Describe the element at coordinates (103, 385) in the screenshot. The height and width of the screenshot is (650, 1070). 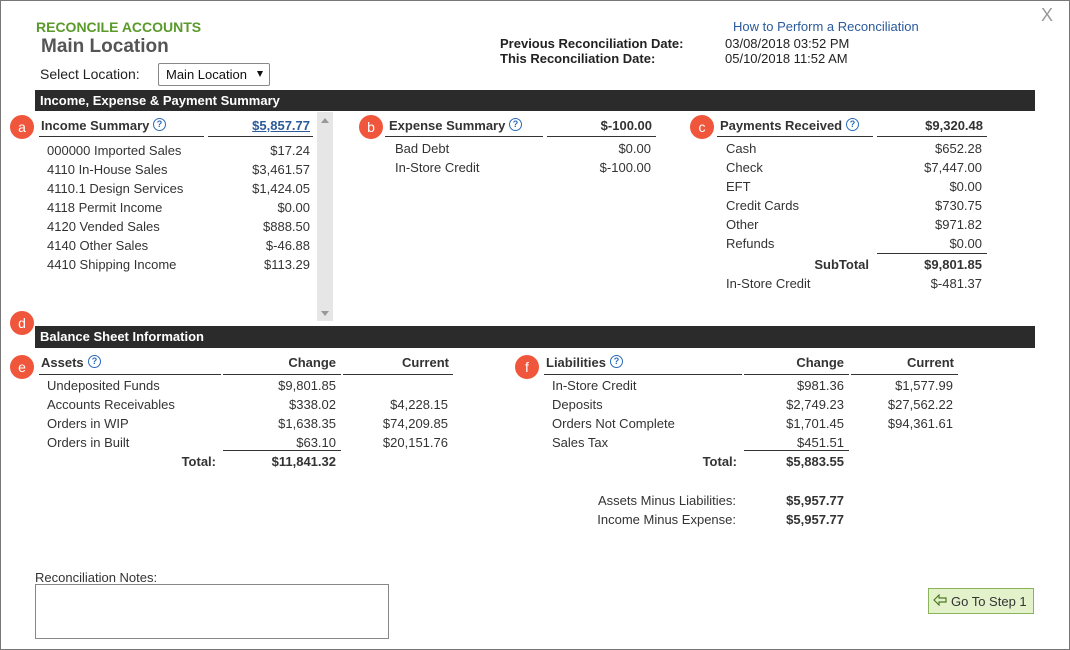
I see `row-label: Undeposited Funds` at that location.